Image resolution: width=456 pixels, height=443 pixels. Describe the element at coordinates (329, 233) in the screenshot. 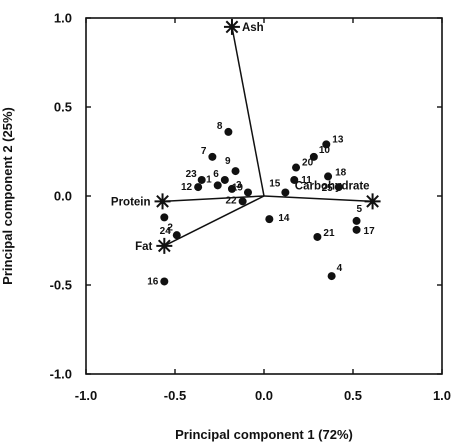

I see `point-label-21: 21` at that location.